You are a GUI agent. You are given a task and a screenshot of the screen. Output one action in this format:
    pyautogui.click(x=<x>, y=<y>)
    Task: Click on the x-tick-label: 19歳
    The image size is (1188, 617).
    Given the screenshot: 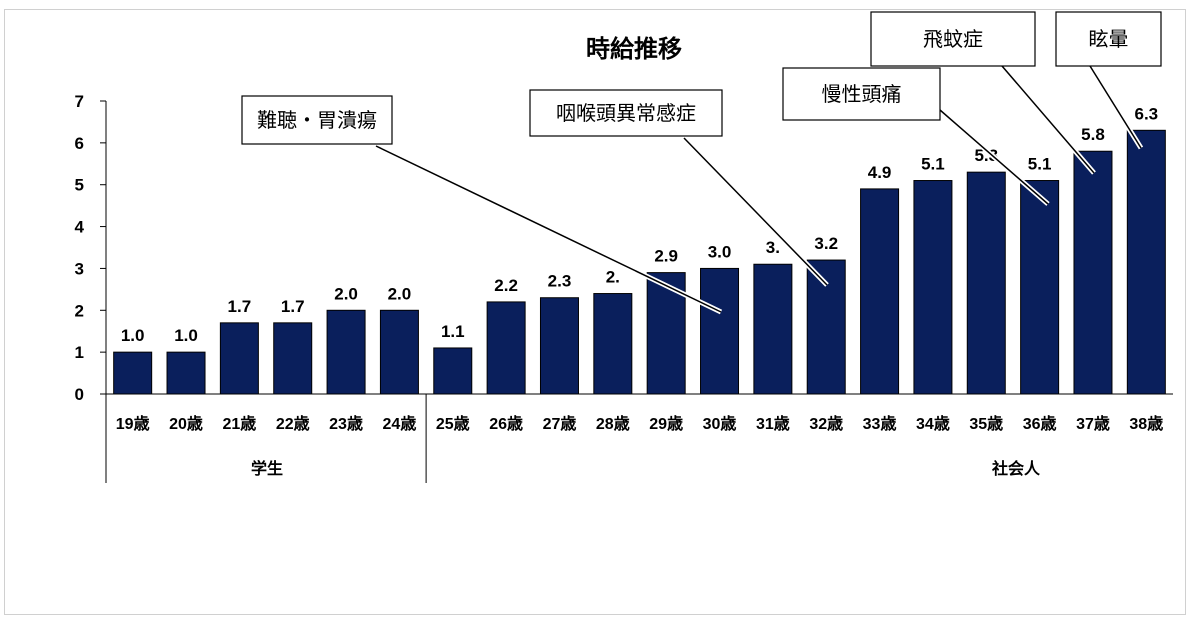 What is the action you would take?
    pyautogui.click(x=133, y=423)
    